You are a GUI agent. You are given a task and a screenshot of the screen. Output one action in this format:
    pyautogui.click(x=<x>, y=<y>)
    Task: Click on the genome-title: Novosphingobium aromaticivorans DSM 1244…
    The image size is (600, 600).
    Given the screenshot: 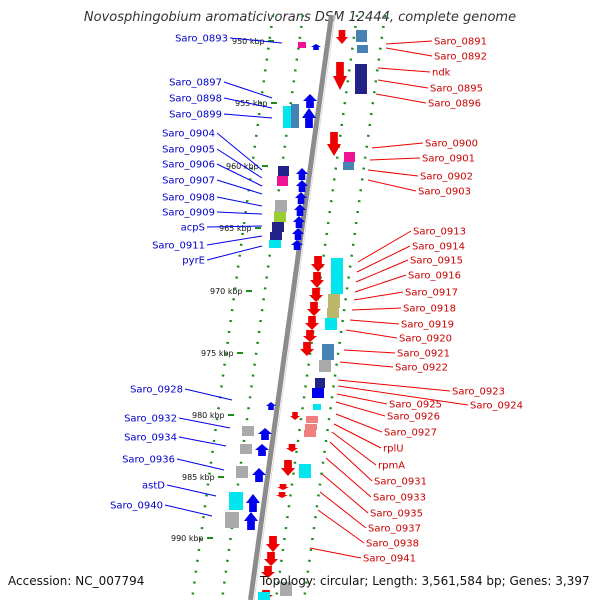 What is the action you would take?
    pyautogui.click(x=300, y=17)
    